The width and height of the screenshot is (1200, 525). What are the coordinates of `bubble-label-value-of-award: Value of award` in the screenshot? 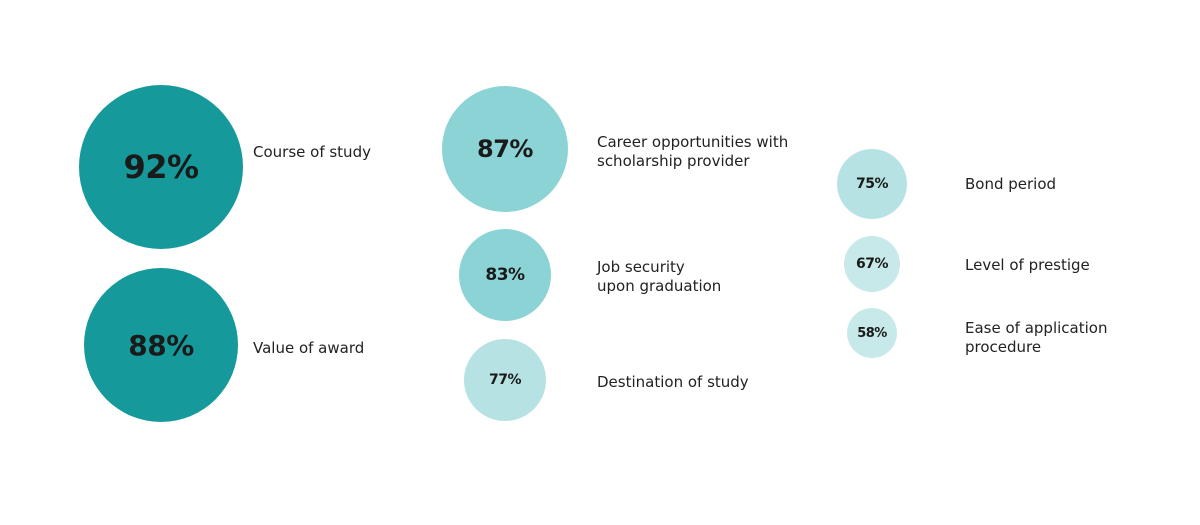 It's located at (309, 347).